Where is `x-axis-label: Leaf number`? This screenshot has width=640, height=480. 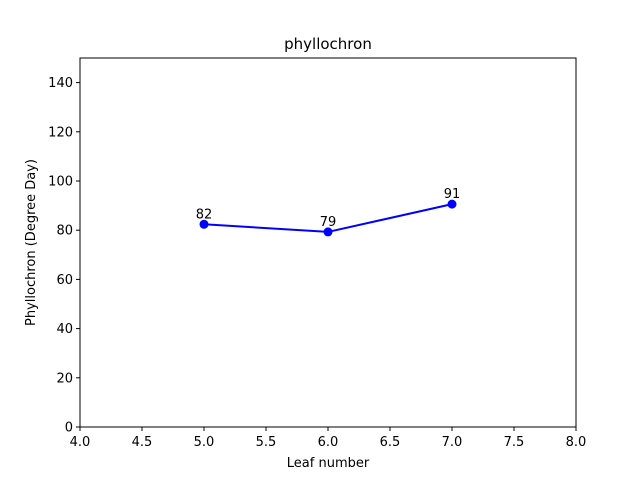
x-axis-label: Leaf number is located at coordinates (328, 463).